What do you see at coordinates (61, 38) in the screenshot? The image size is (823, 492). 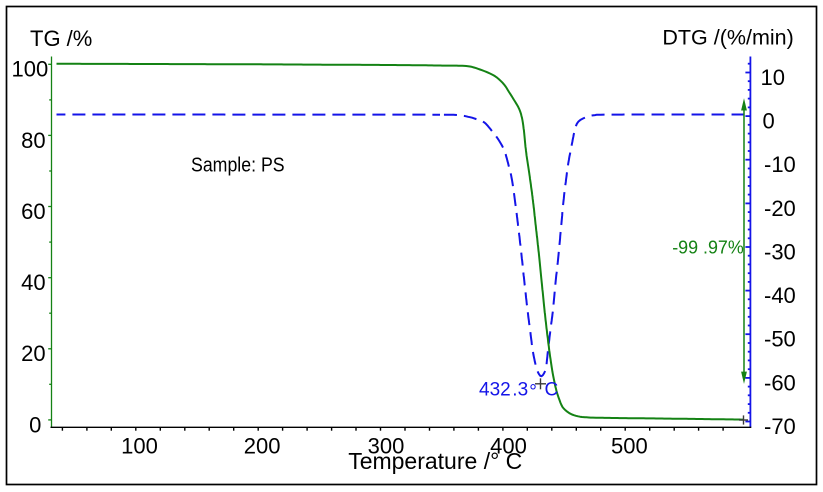 I see `svg-text: TG /%` at bounding box center [61, 38].